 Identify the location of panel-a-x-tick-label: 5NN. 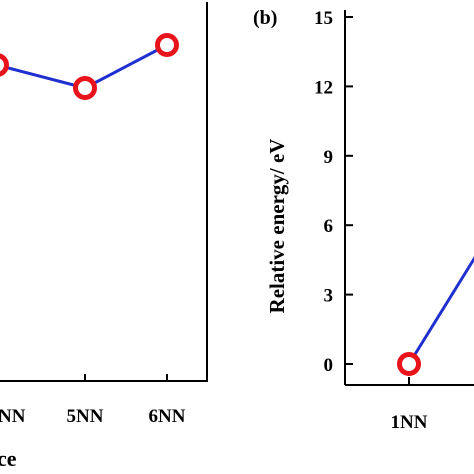
(85, 416).